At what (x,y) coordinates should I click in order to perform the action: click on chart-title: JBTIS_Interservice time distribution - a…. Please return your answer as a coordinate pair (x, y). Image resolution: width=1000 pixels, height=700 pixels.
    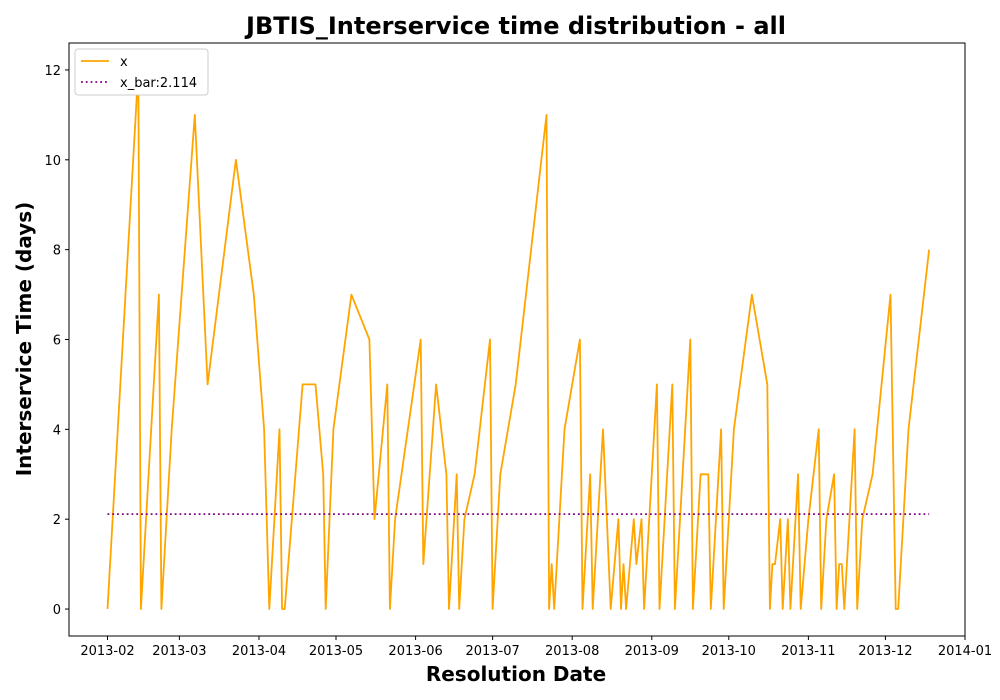
    Looking at the image, I should click on (515, 26).